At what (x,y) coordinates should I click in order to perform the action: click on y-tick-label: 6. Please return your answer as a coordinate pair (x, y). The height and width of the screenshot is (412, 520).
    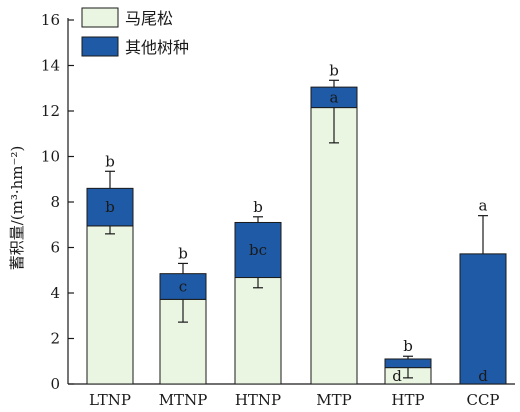
    Looking at the image, I should click on (55, 248).